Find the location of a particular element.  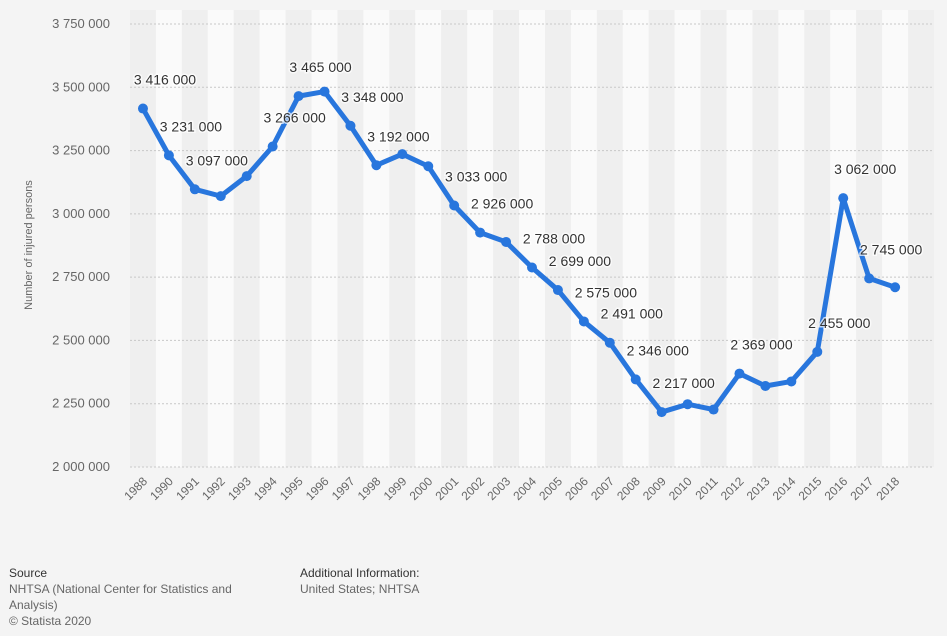

y-axis-title: Number of injured persons is located at coordinates (29, 245).